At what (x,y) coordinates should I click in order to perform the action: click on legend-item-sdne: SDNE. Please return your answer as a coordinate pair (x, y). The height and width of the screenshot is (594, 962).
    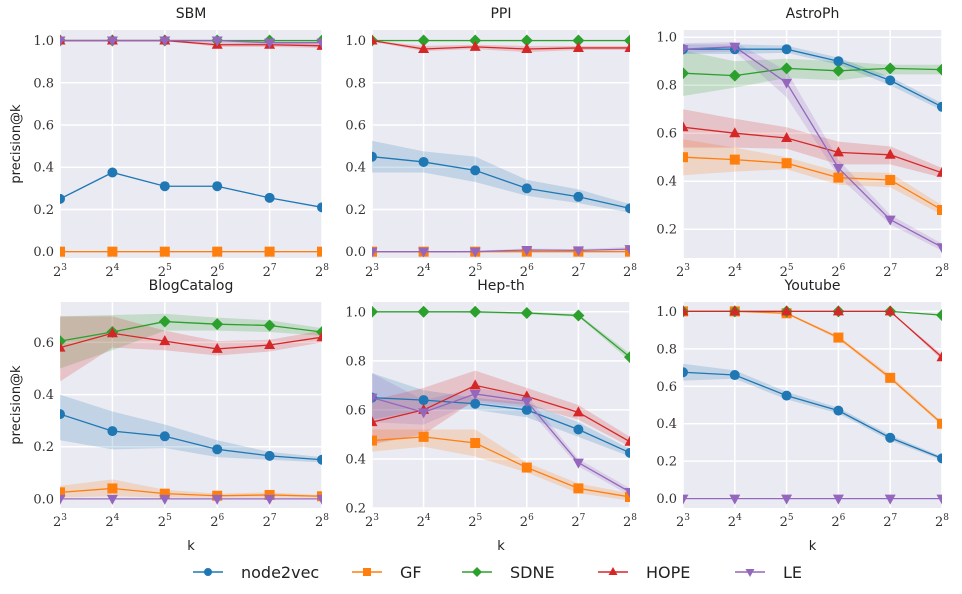
    Looking at the image, I should click on (508, 572).